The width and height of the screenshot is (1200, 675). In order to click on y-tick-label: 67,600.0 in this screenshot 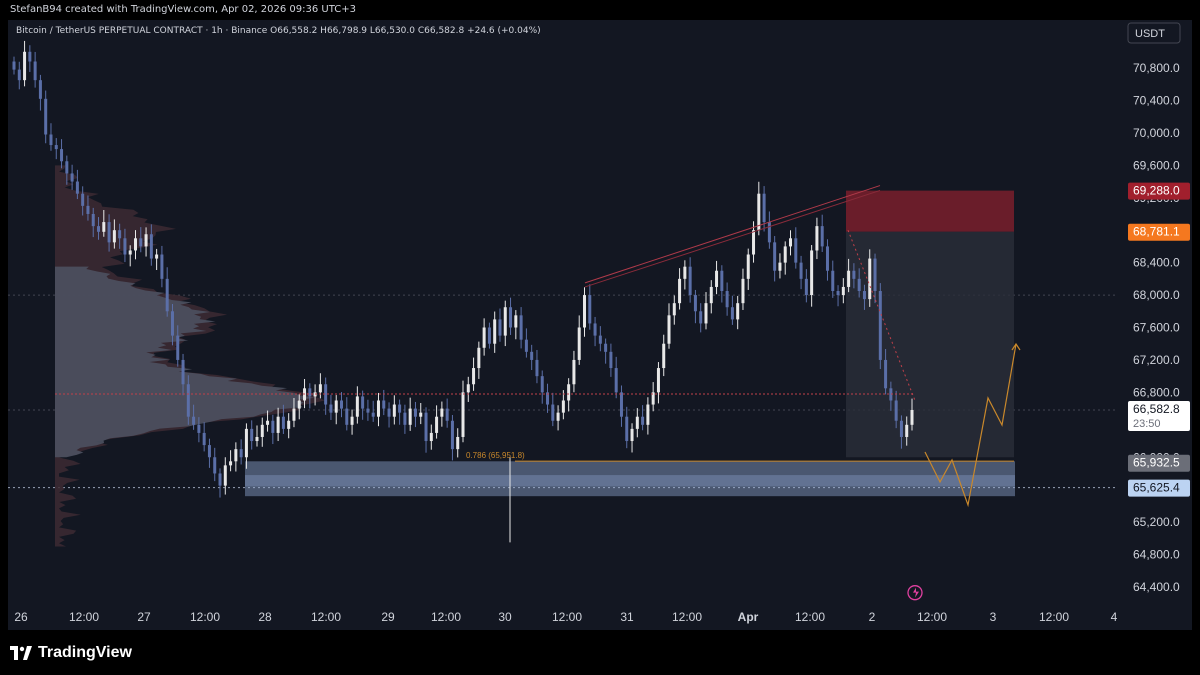, I will do `click(1156, 328)`.